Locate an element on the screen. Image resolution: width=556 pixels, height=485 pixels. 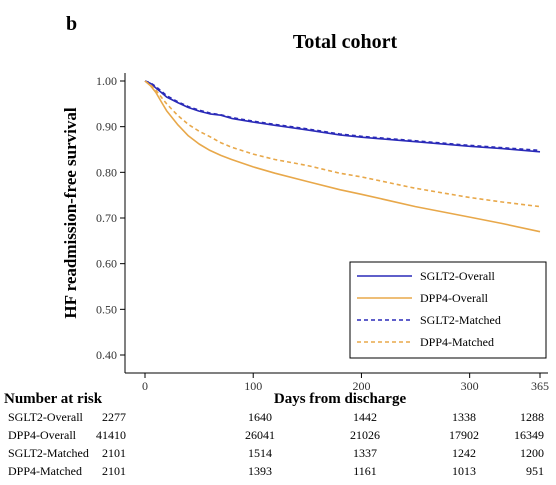
risk-cell: 1514 is located at coordinates (260, 453).